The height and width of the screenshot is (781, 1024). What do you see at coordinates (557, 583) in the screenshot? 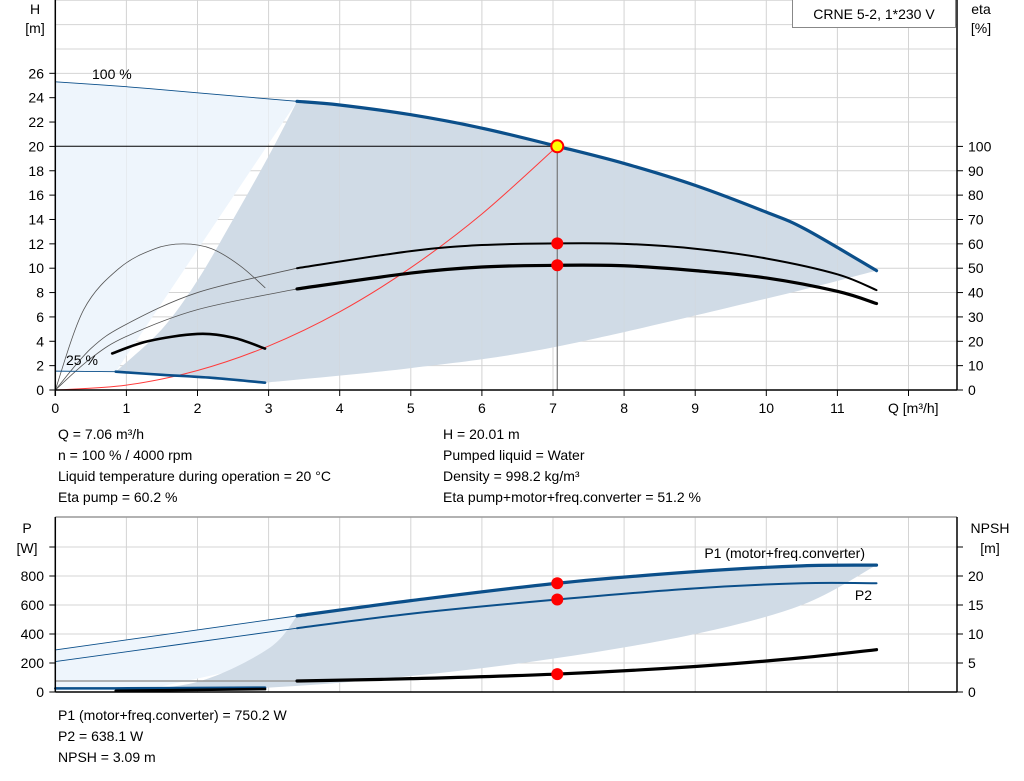
I see `duty-point-p1` at bounding box center [557, 583].